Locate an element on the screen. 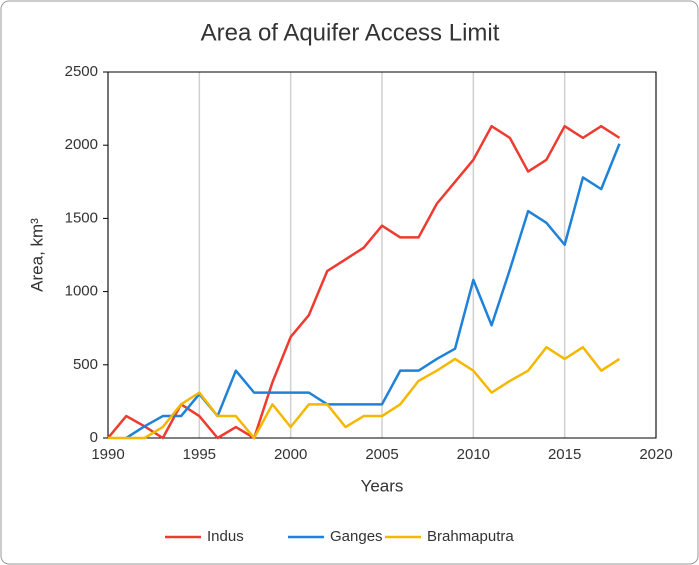 The width and height of the screenshot is (699, 565). x-tick-label: 1995 is located at coordinates (199, 454).